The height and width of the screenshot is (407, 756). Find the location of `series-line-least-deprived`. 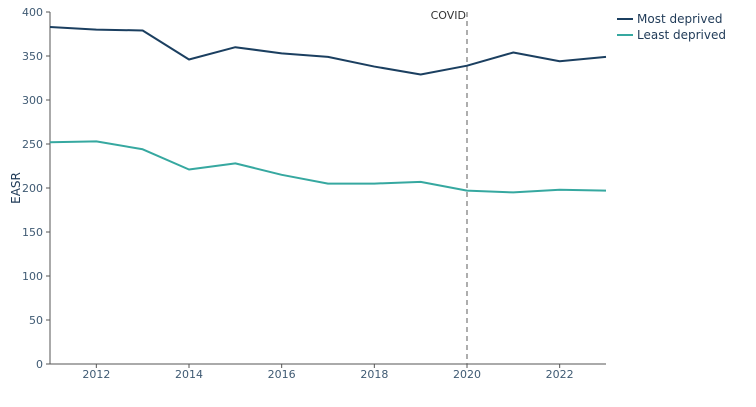

series-line-least-deprived is located at coordinates (328, 167).